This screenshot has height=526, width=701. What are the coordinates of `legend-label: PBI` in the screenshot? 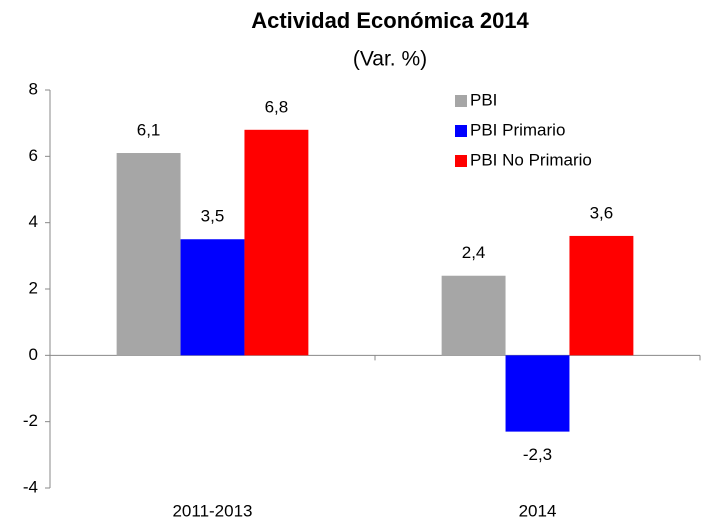 It's located at (483, 99).